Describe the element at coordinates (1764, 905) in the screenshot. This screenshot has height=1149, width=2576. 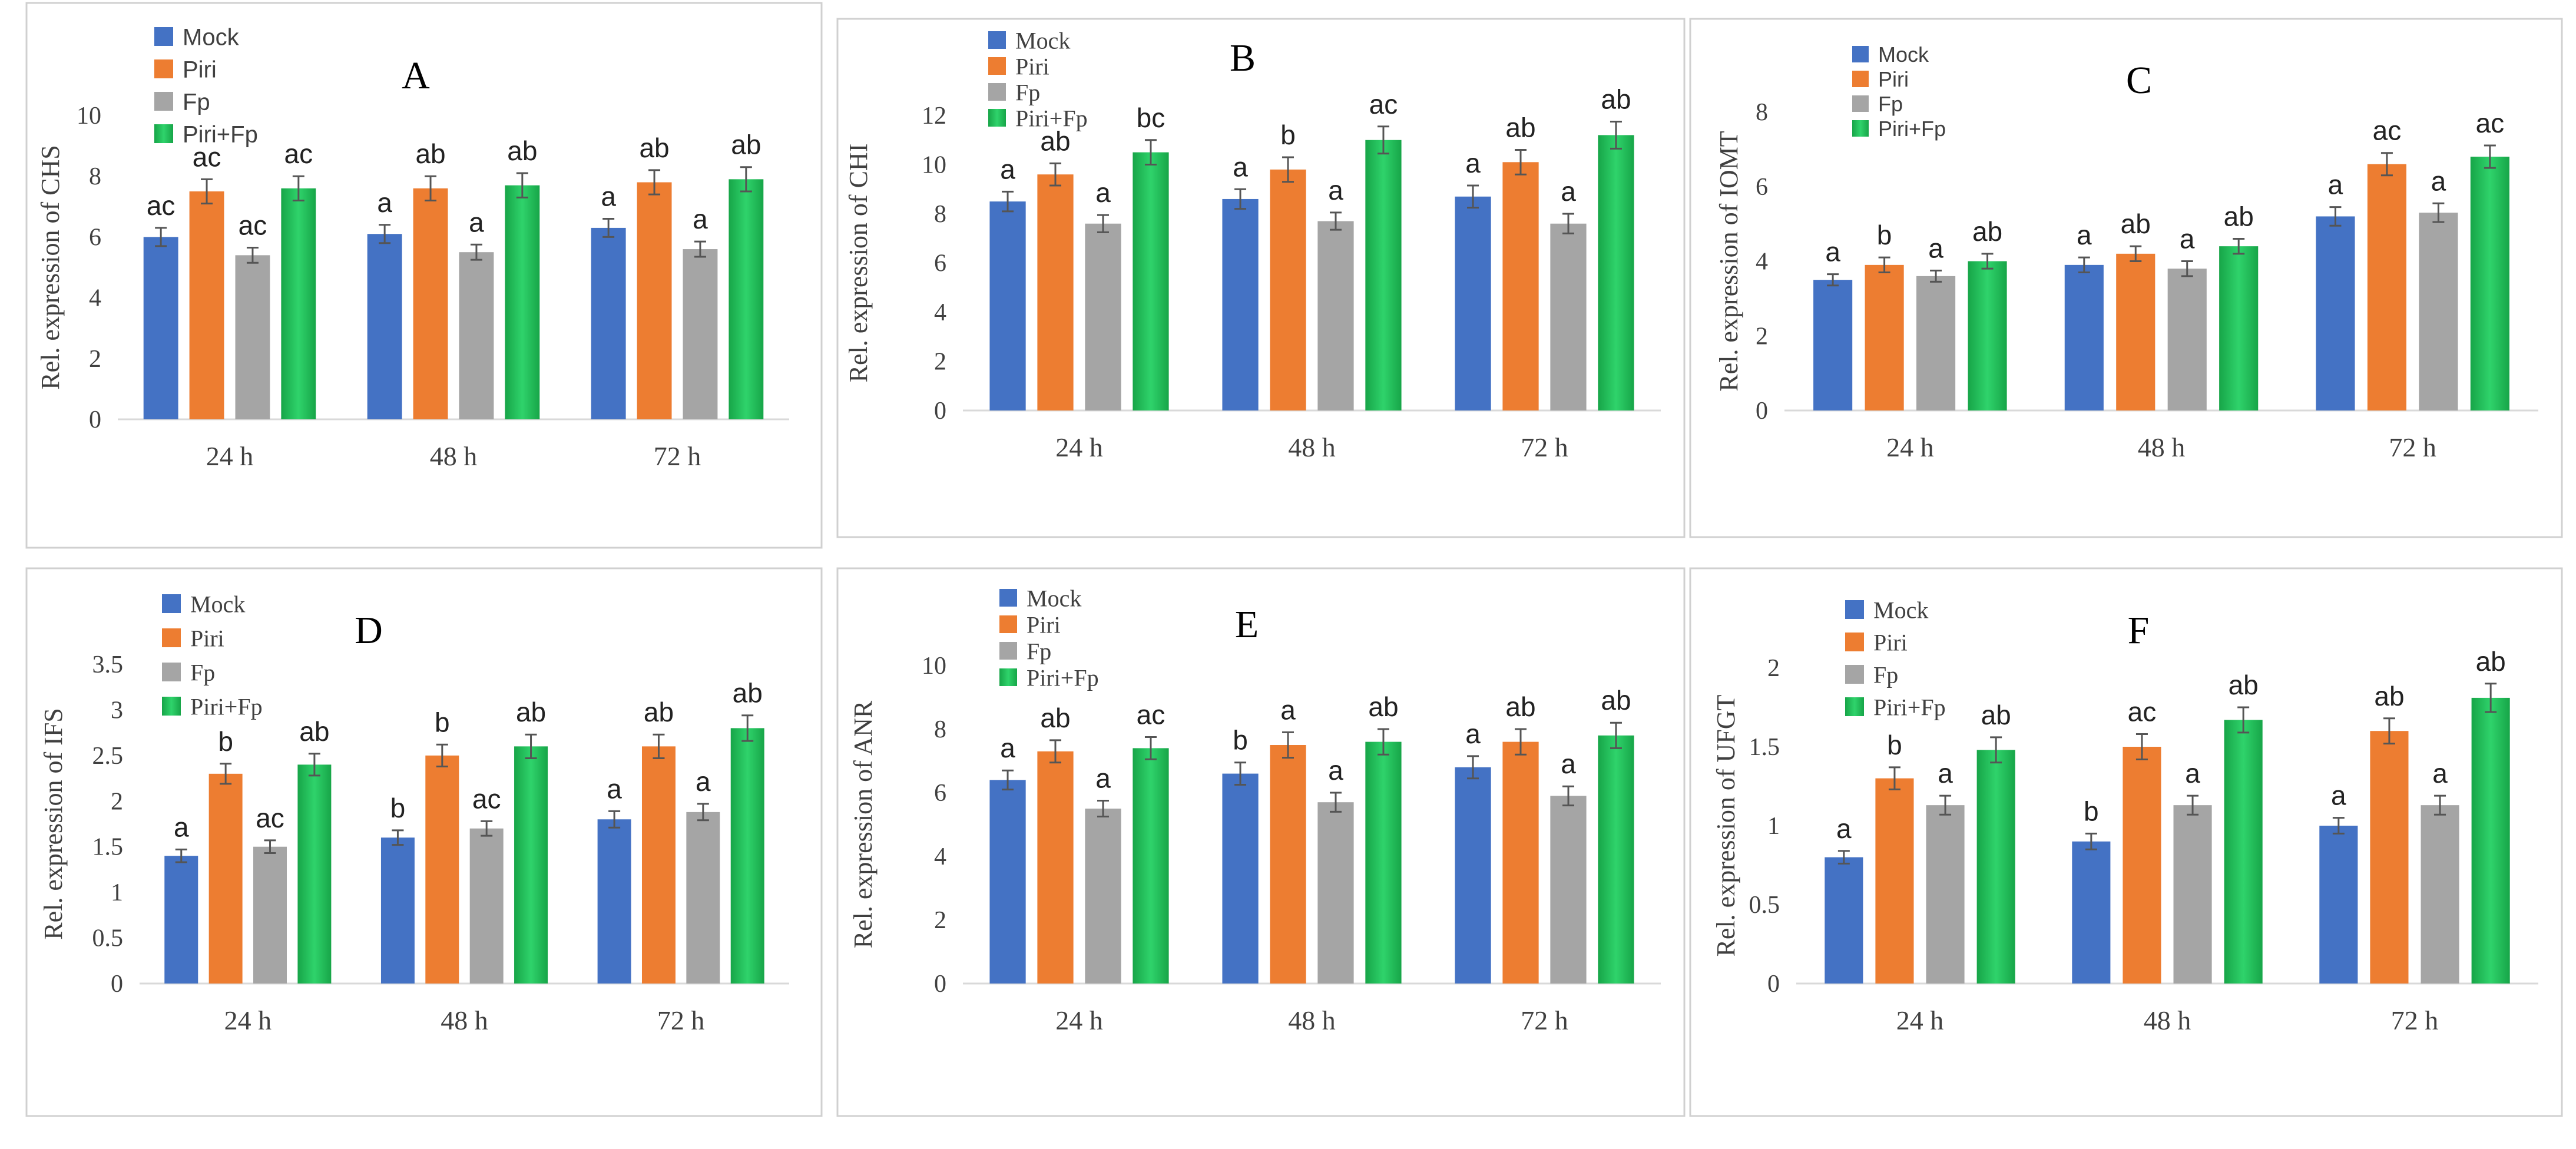
I see `y-tick-label: 0.5` at that location.